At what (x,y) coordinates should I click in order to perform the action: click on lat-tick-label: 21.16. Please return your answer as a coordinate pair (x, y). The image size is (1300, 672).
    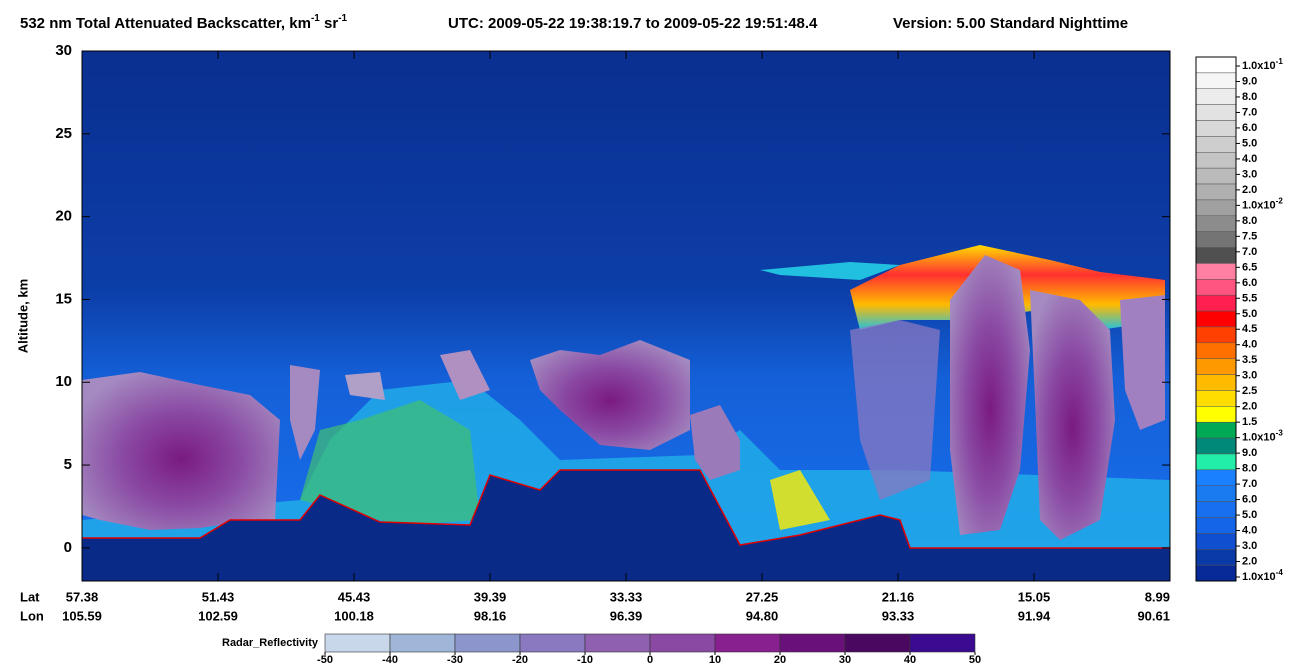
    Looking at the image, I should click on (898, 596).